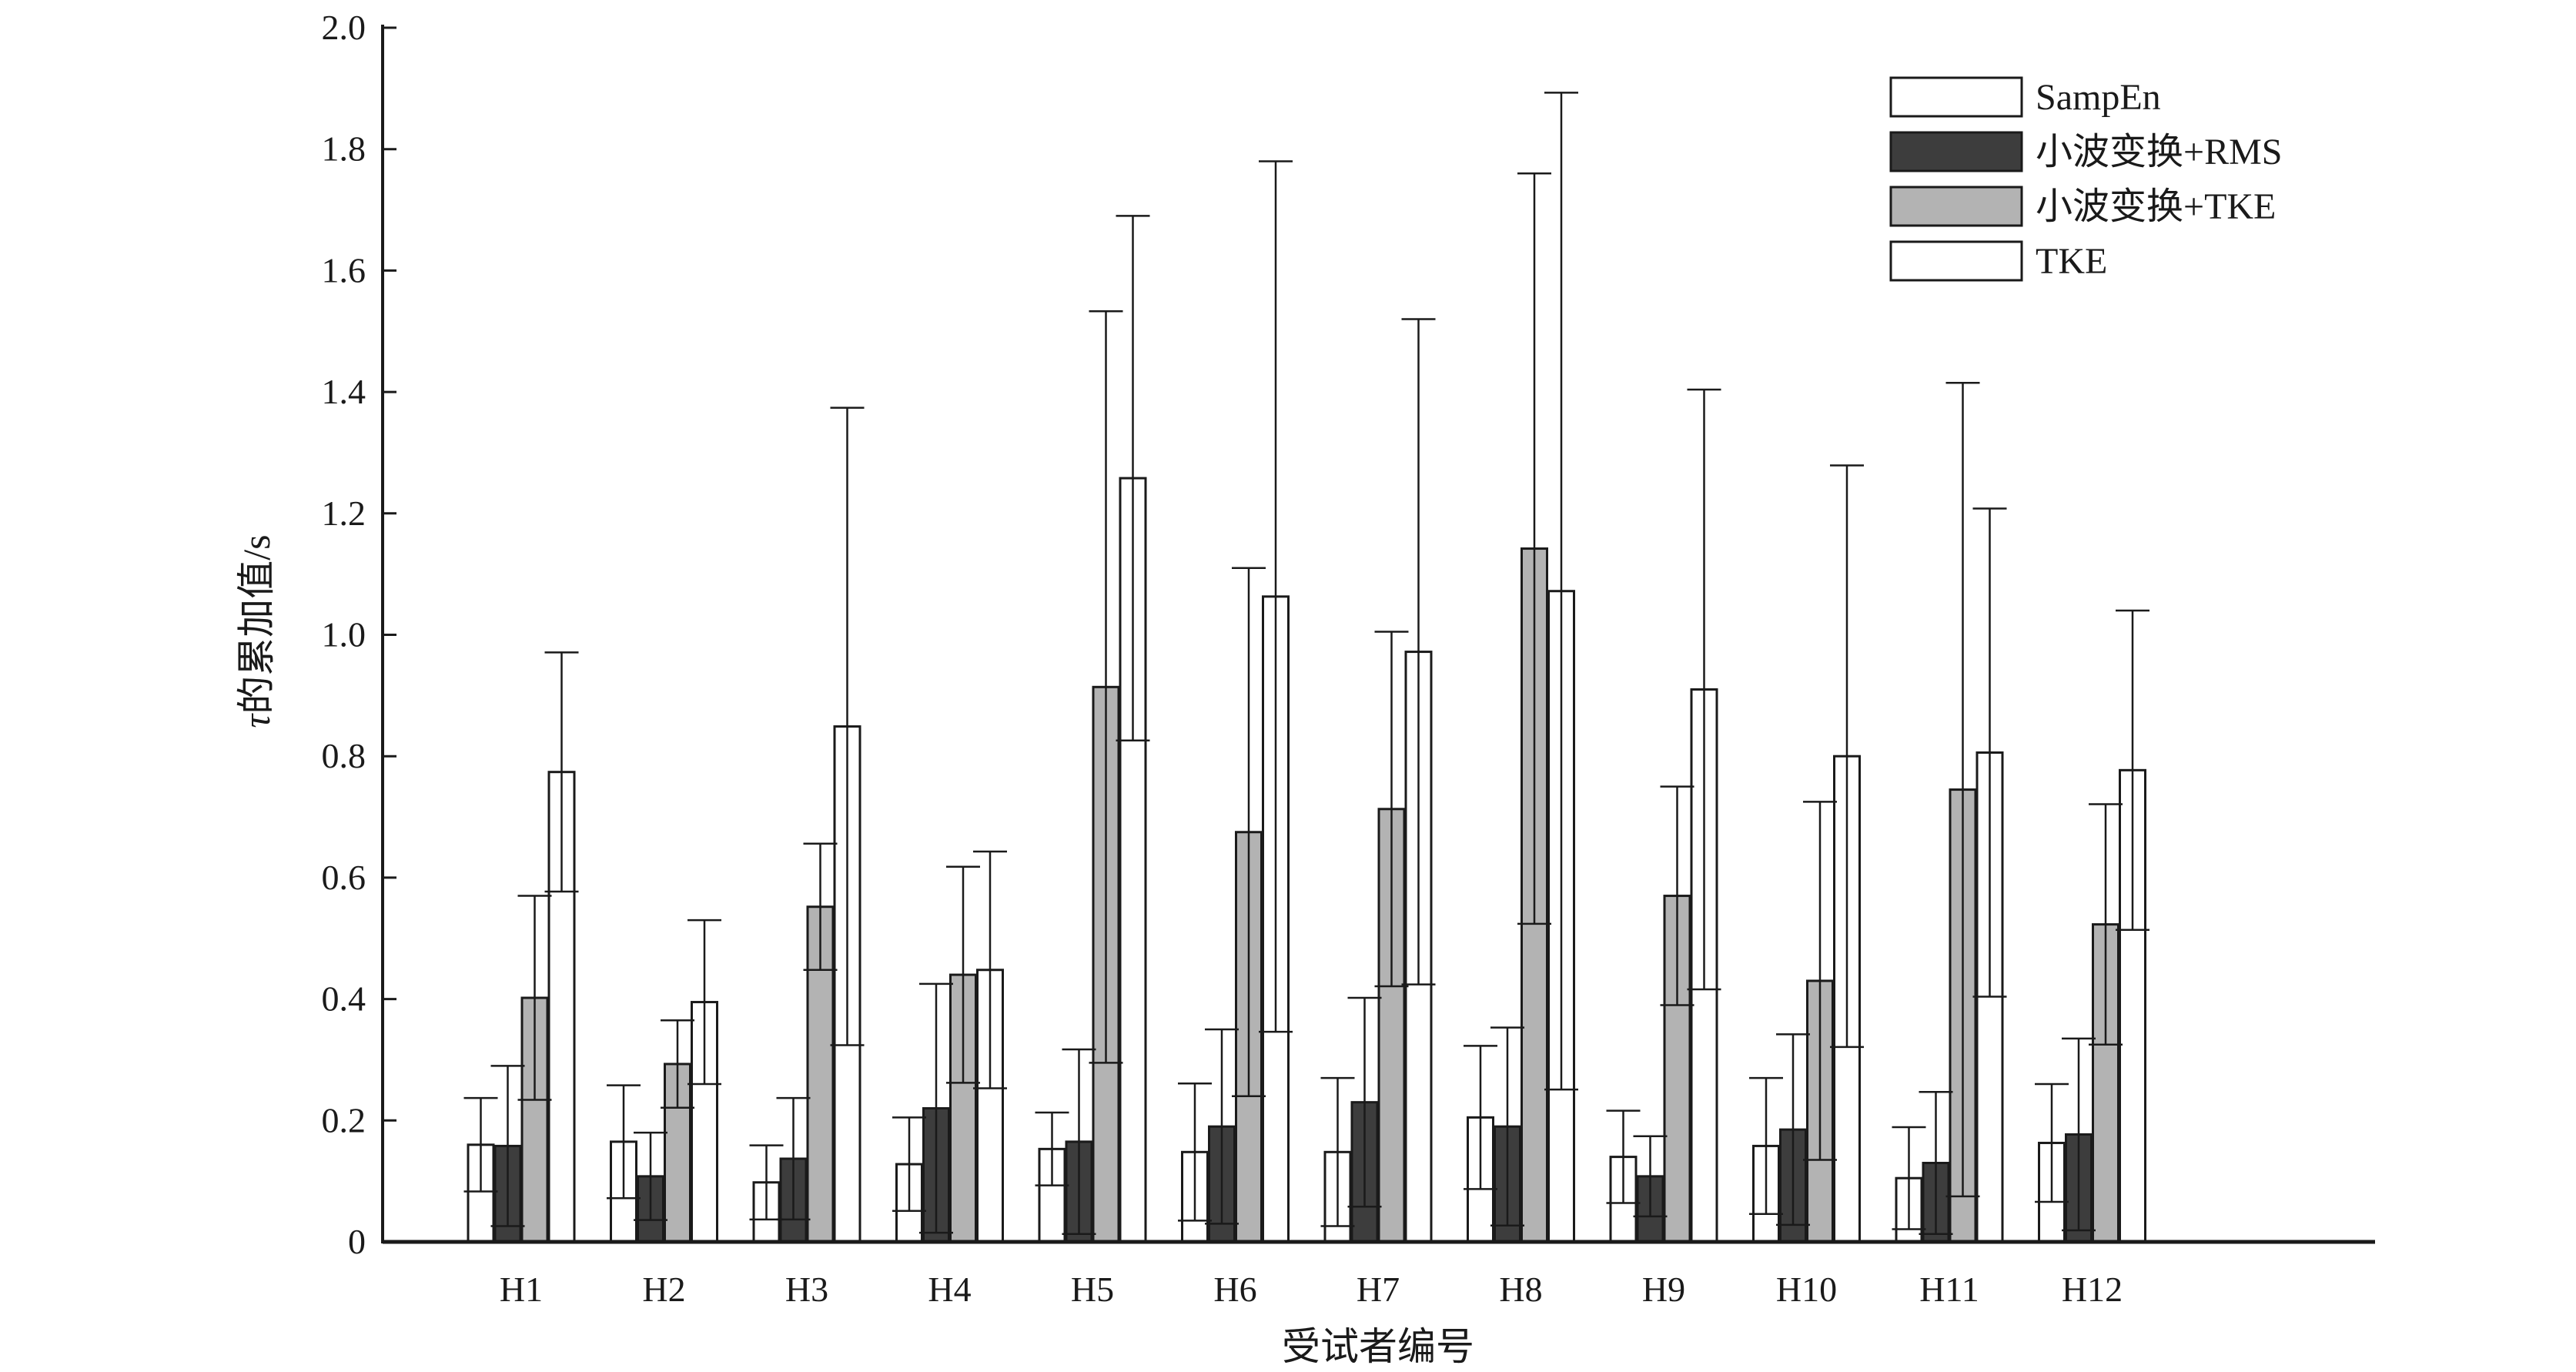 The width and height of the screenshot is (2576, 1372). What do you see at coordinates (2086, 179) in the screenshot?
I see `legend: SampEn 小波变换+RMS 小波变换+TKE TKE` at bounding box center [2086, 179].